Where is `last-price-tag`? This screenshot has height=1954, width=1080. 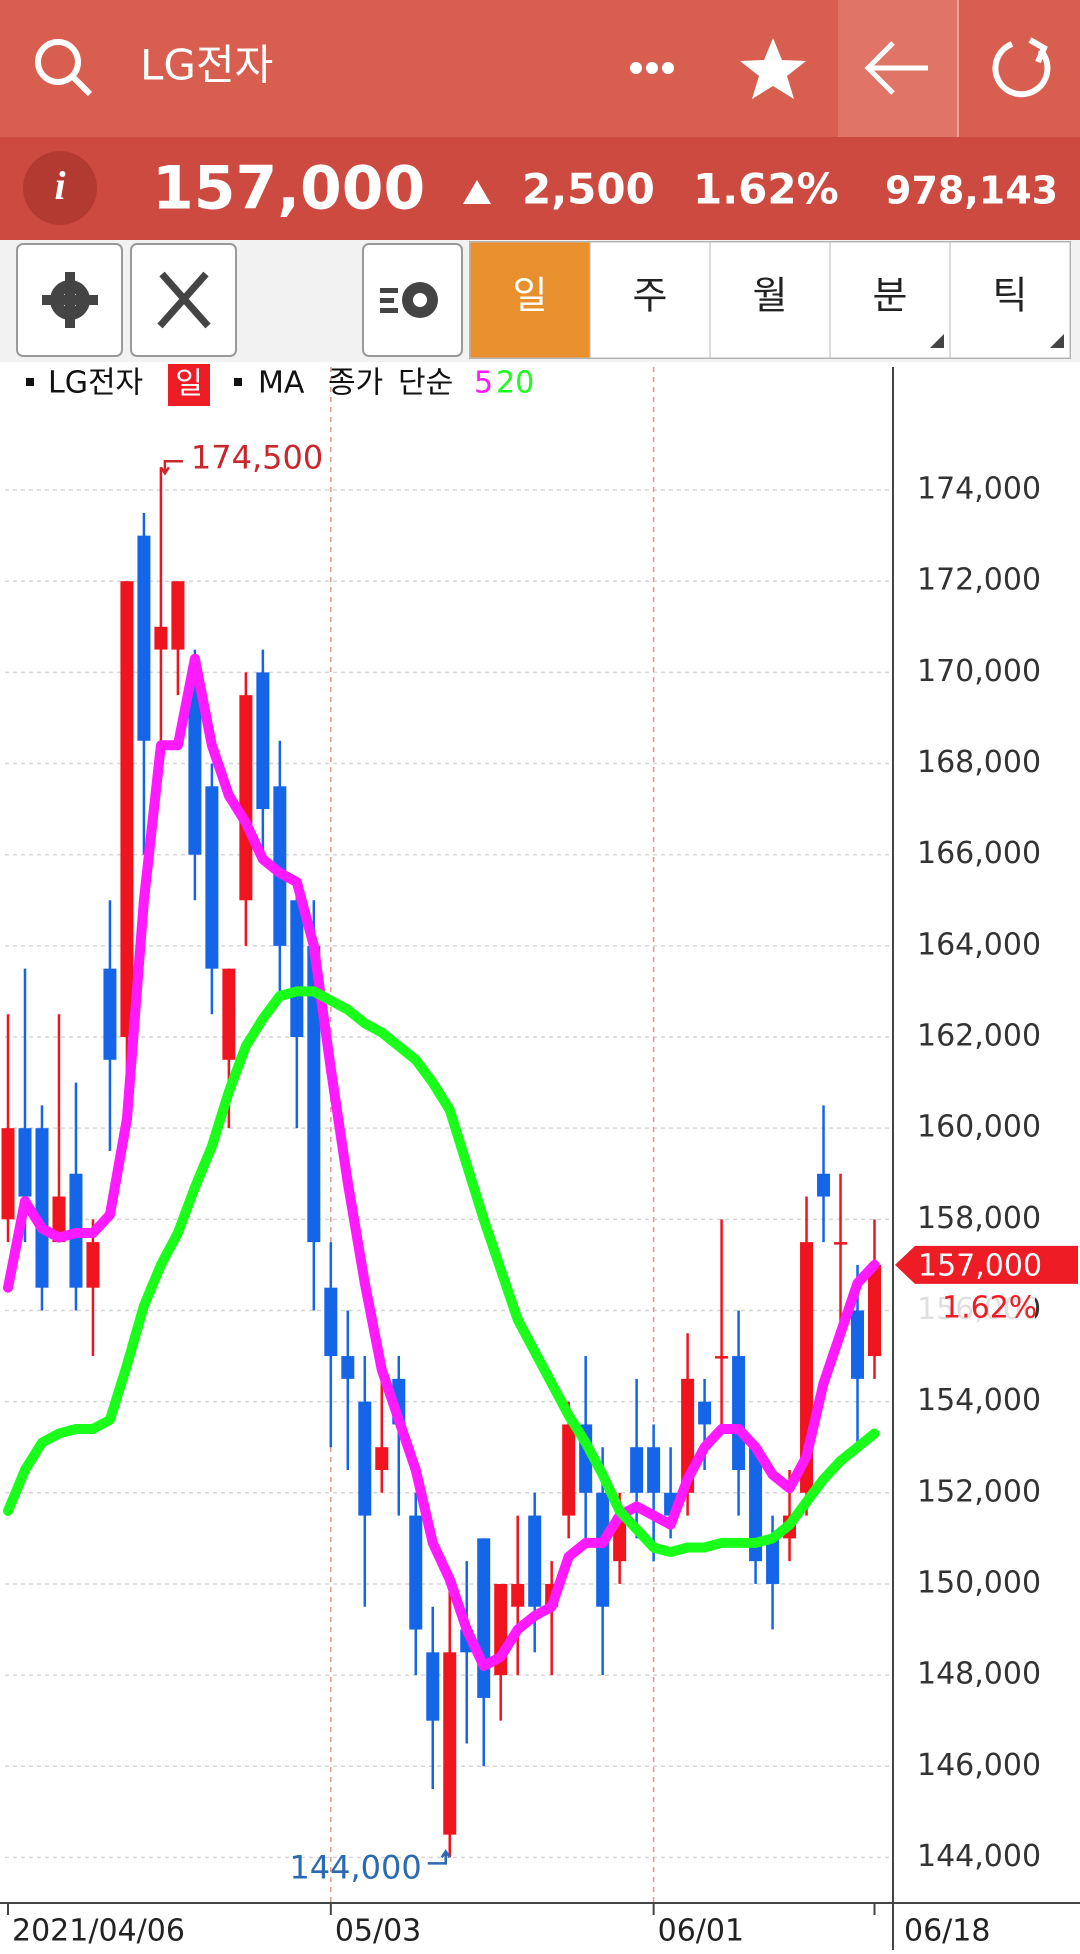
last-price-tag is located at coordinates (986, 1264).